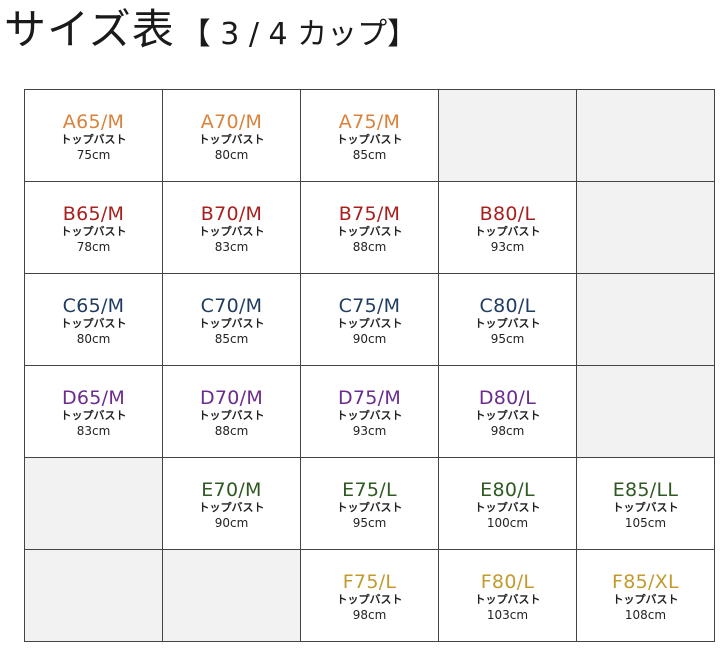 The image size is (720, 649). I want to click on size-cell: D70/M トップバスト 88cm, so click(232, 412).